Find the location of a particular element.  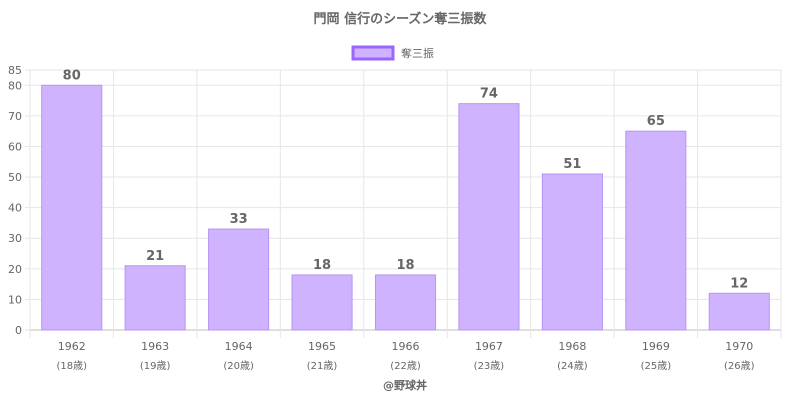

y-axis: 0 10 20 30 40 50 60 70 80 85 is located at coordinates (15, 200).